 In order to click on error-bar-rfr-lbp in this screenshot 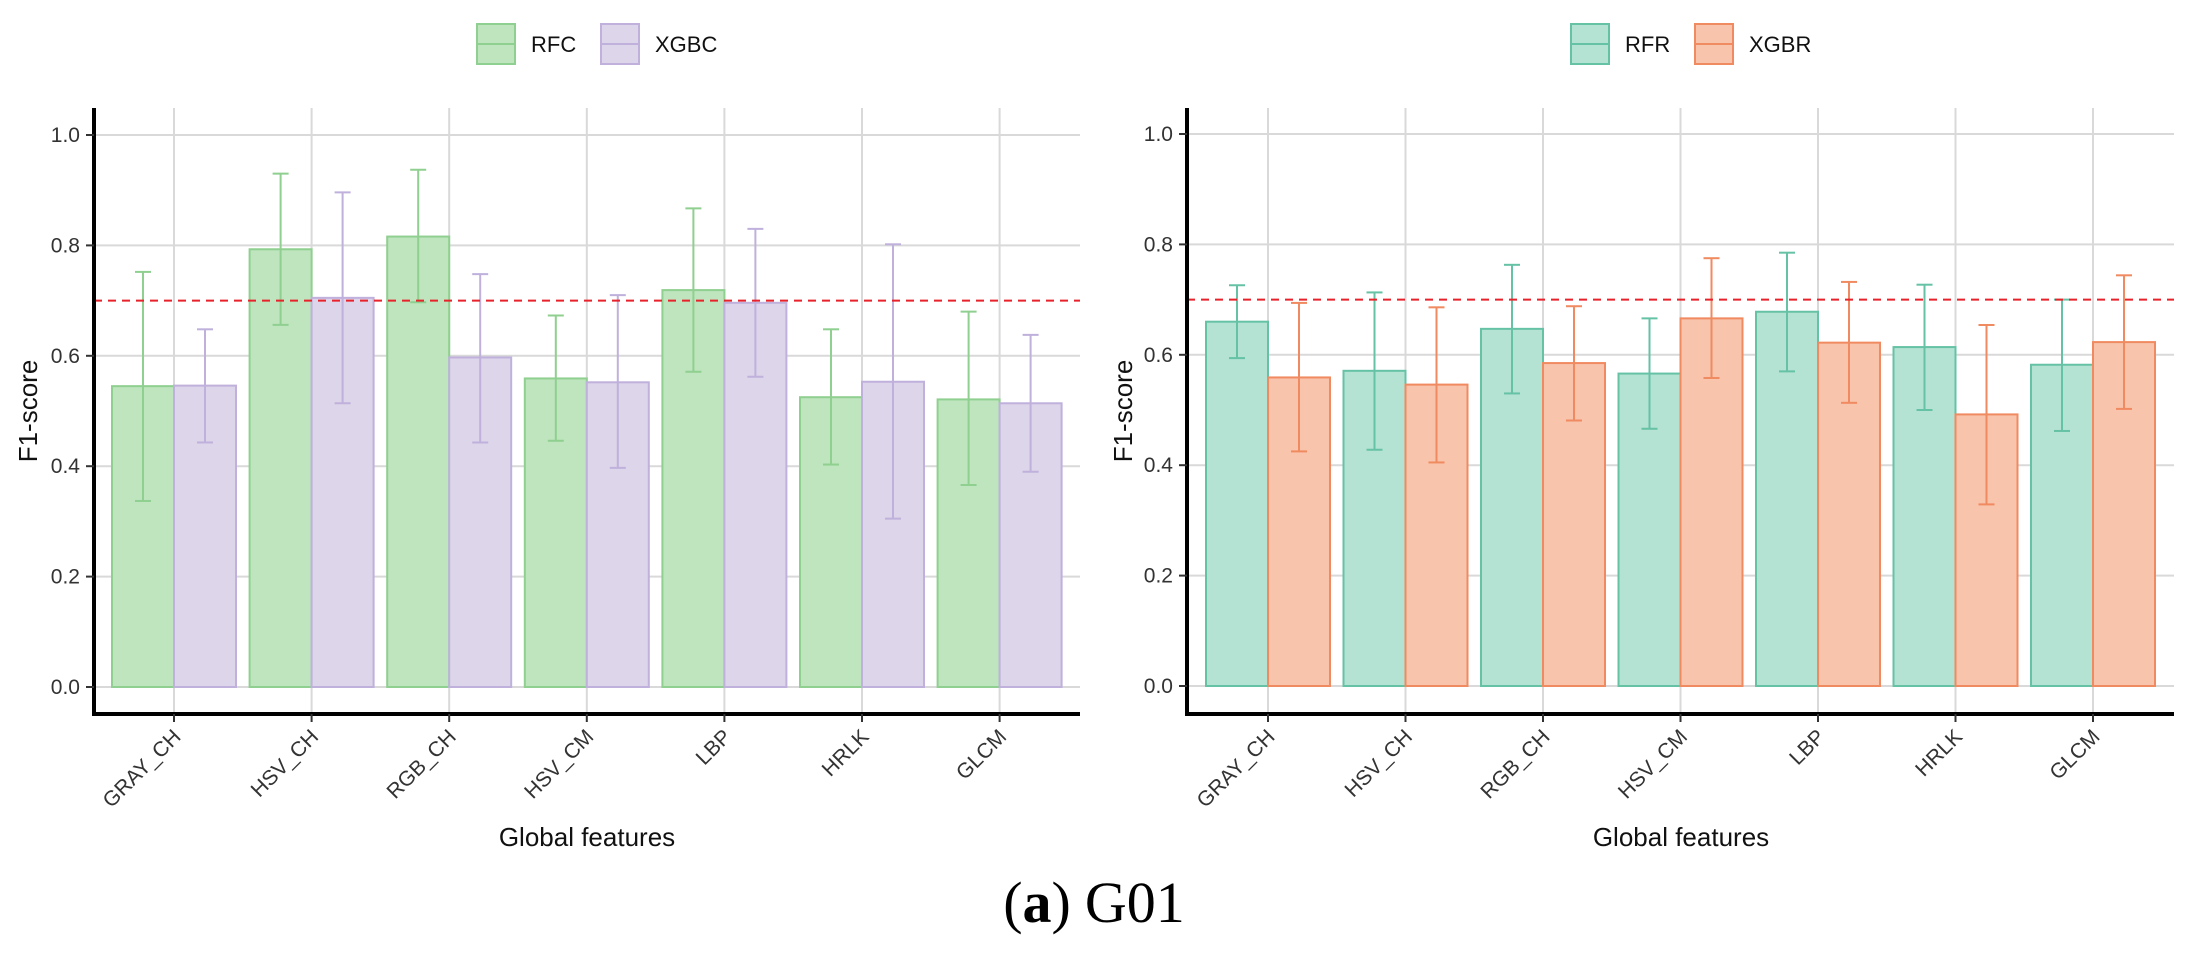, I will do `click(1787, 312)`.